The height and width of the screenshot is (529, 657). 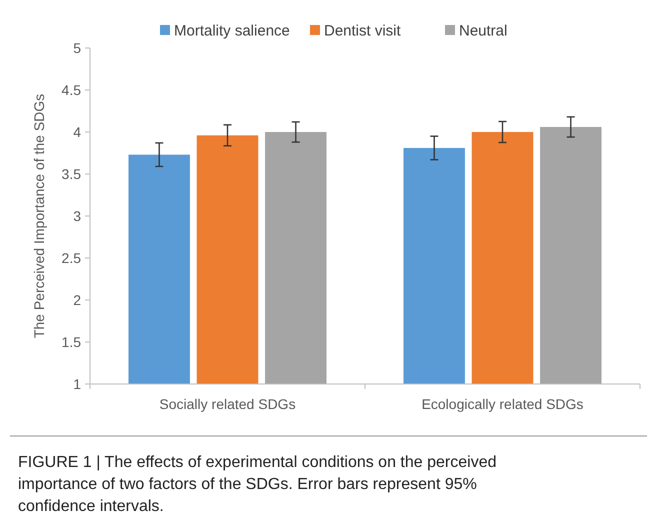 What do you see at coordinates (77, 300) in the screenshot?
I see `y-tick-label: 2` at bounding box center [77, 300].